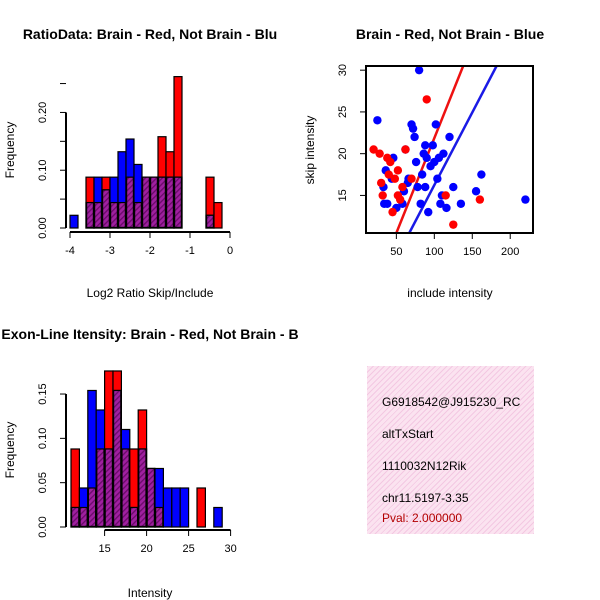 This screenshot has height=600, width=600. I want to click on pval-text: Pval: 2.000000, so click(422, 518).